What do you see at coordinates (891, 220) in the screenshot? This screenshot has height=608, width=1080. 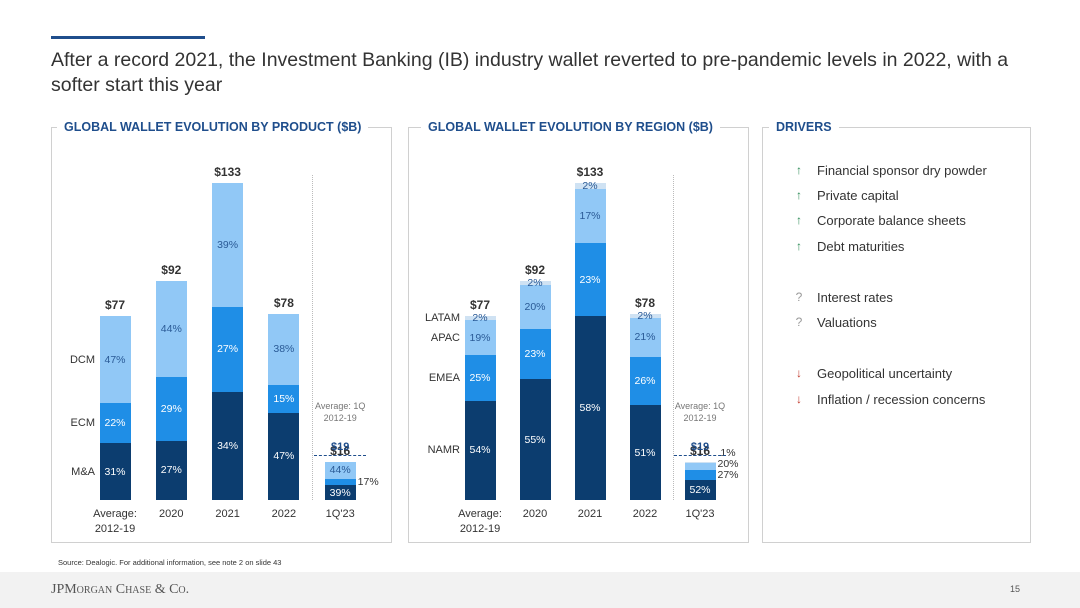 I see `driver-text: Corporate balance sheets` at bounding box center [891, 220].